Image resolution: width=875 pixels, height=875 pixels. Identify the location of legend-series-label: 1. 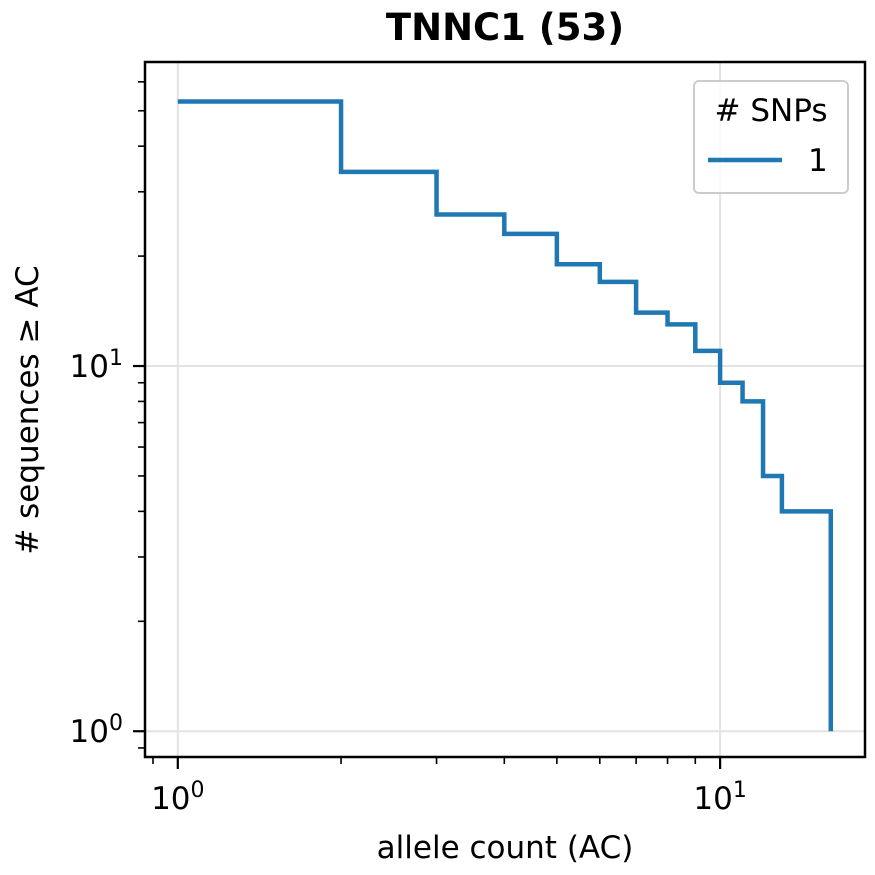
(818, 161).